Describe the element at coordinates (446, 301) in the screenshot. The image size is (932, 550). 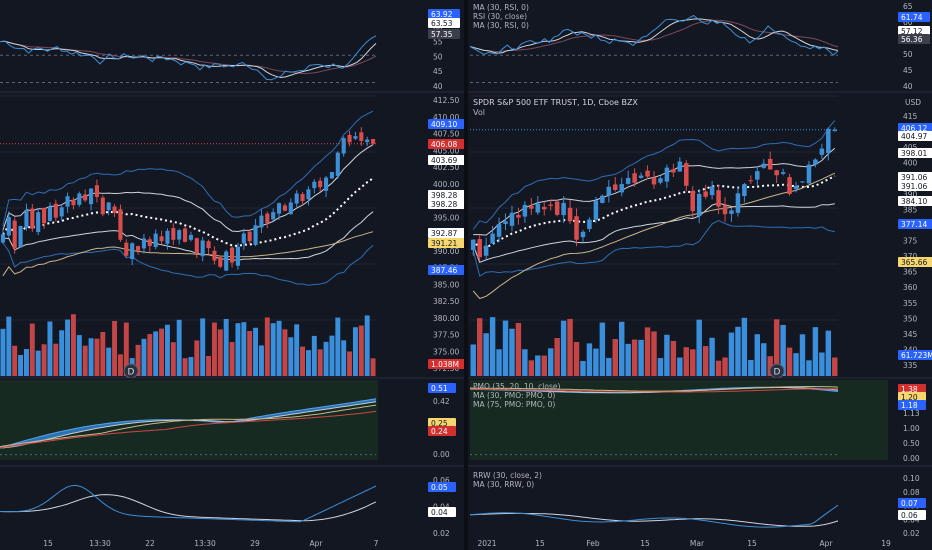
I see `axis-label: 382.50` at that location.